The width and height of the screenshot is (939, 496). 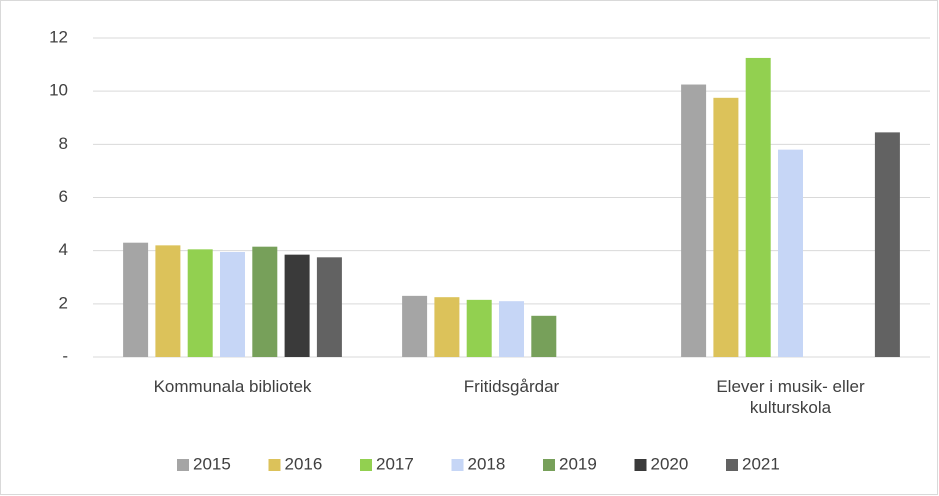 What do you see at coordinates (790, 397) in the screenshot?
I see `x-tick-label: Elever i musik- eller kulturskola` at bounding box center [790, 397].